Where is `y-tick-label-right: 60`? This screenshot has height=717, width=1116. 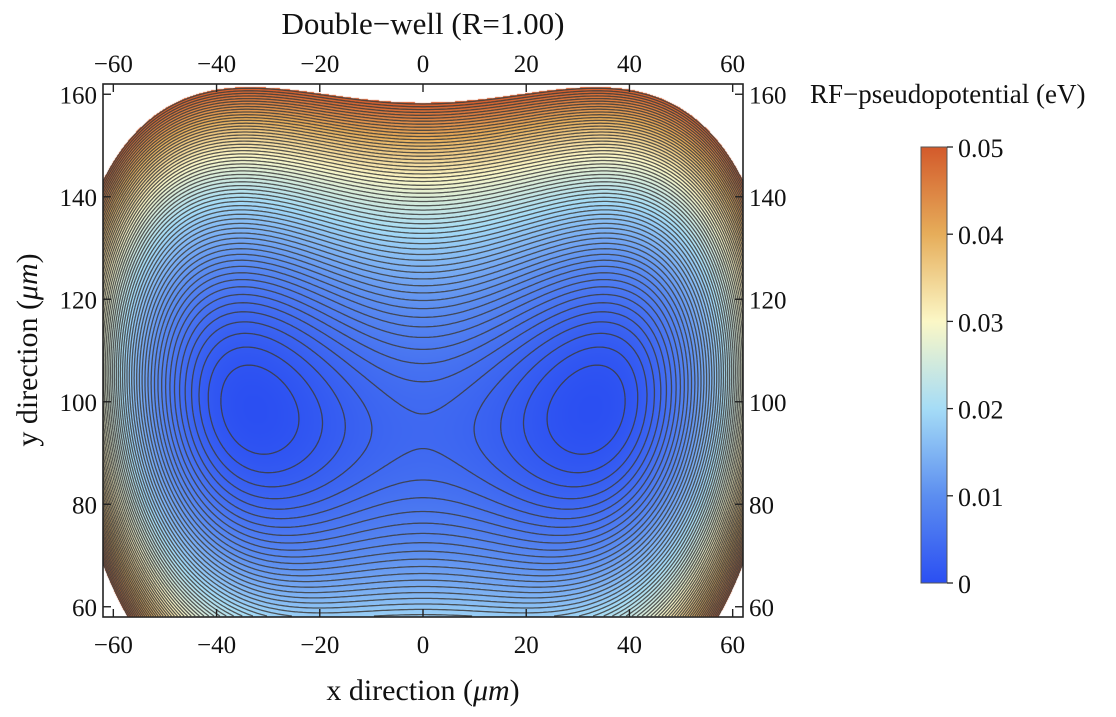
y-tick-label-right: 60 is located at coordinates (761, 608).